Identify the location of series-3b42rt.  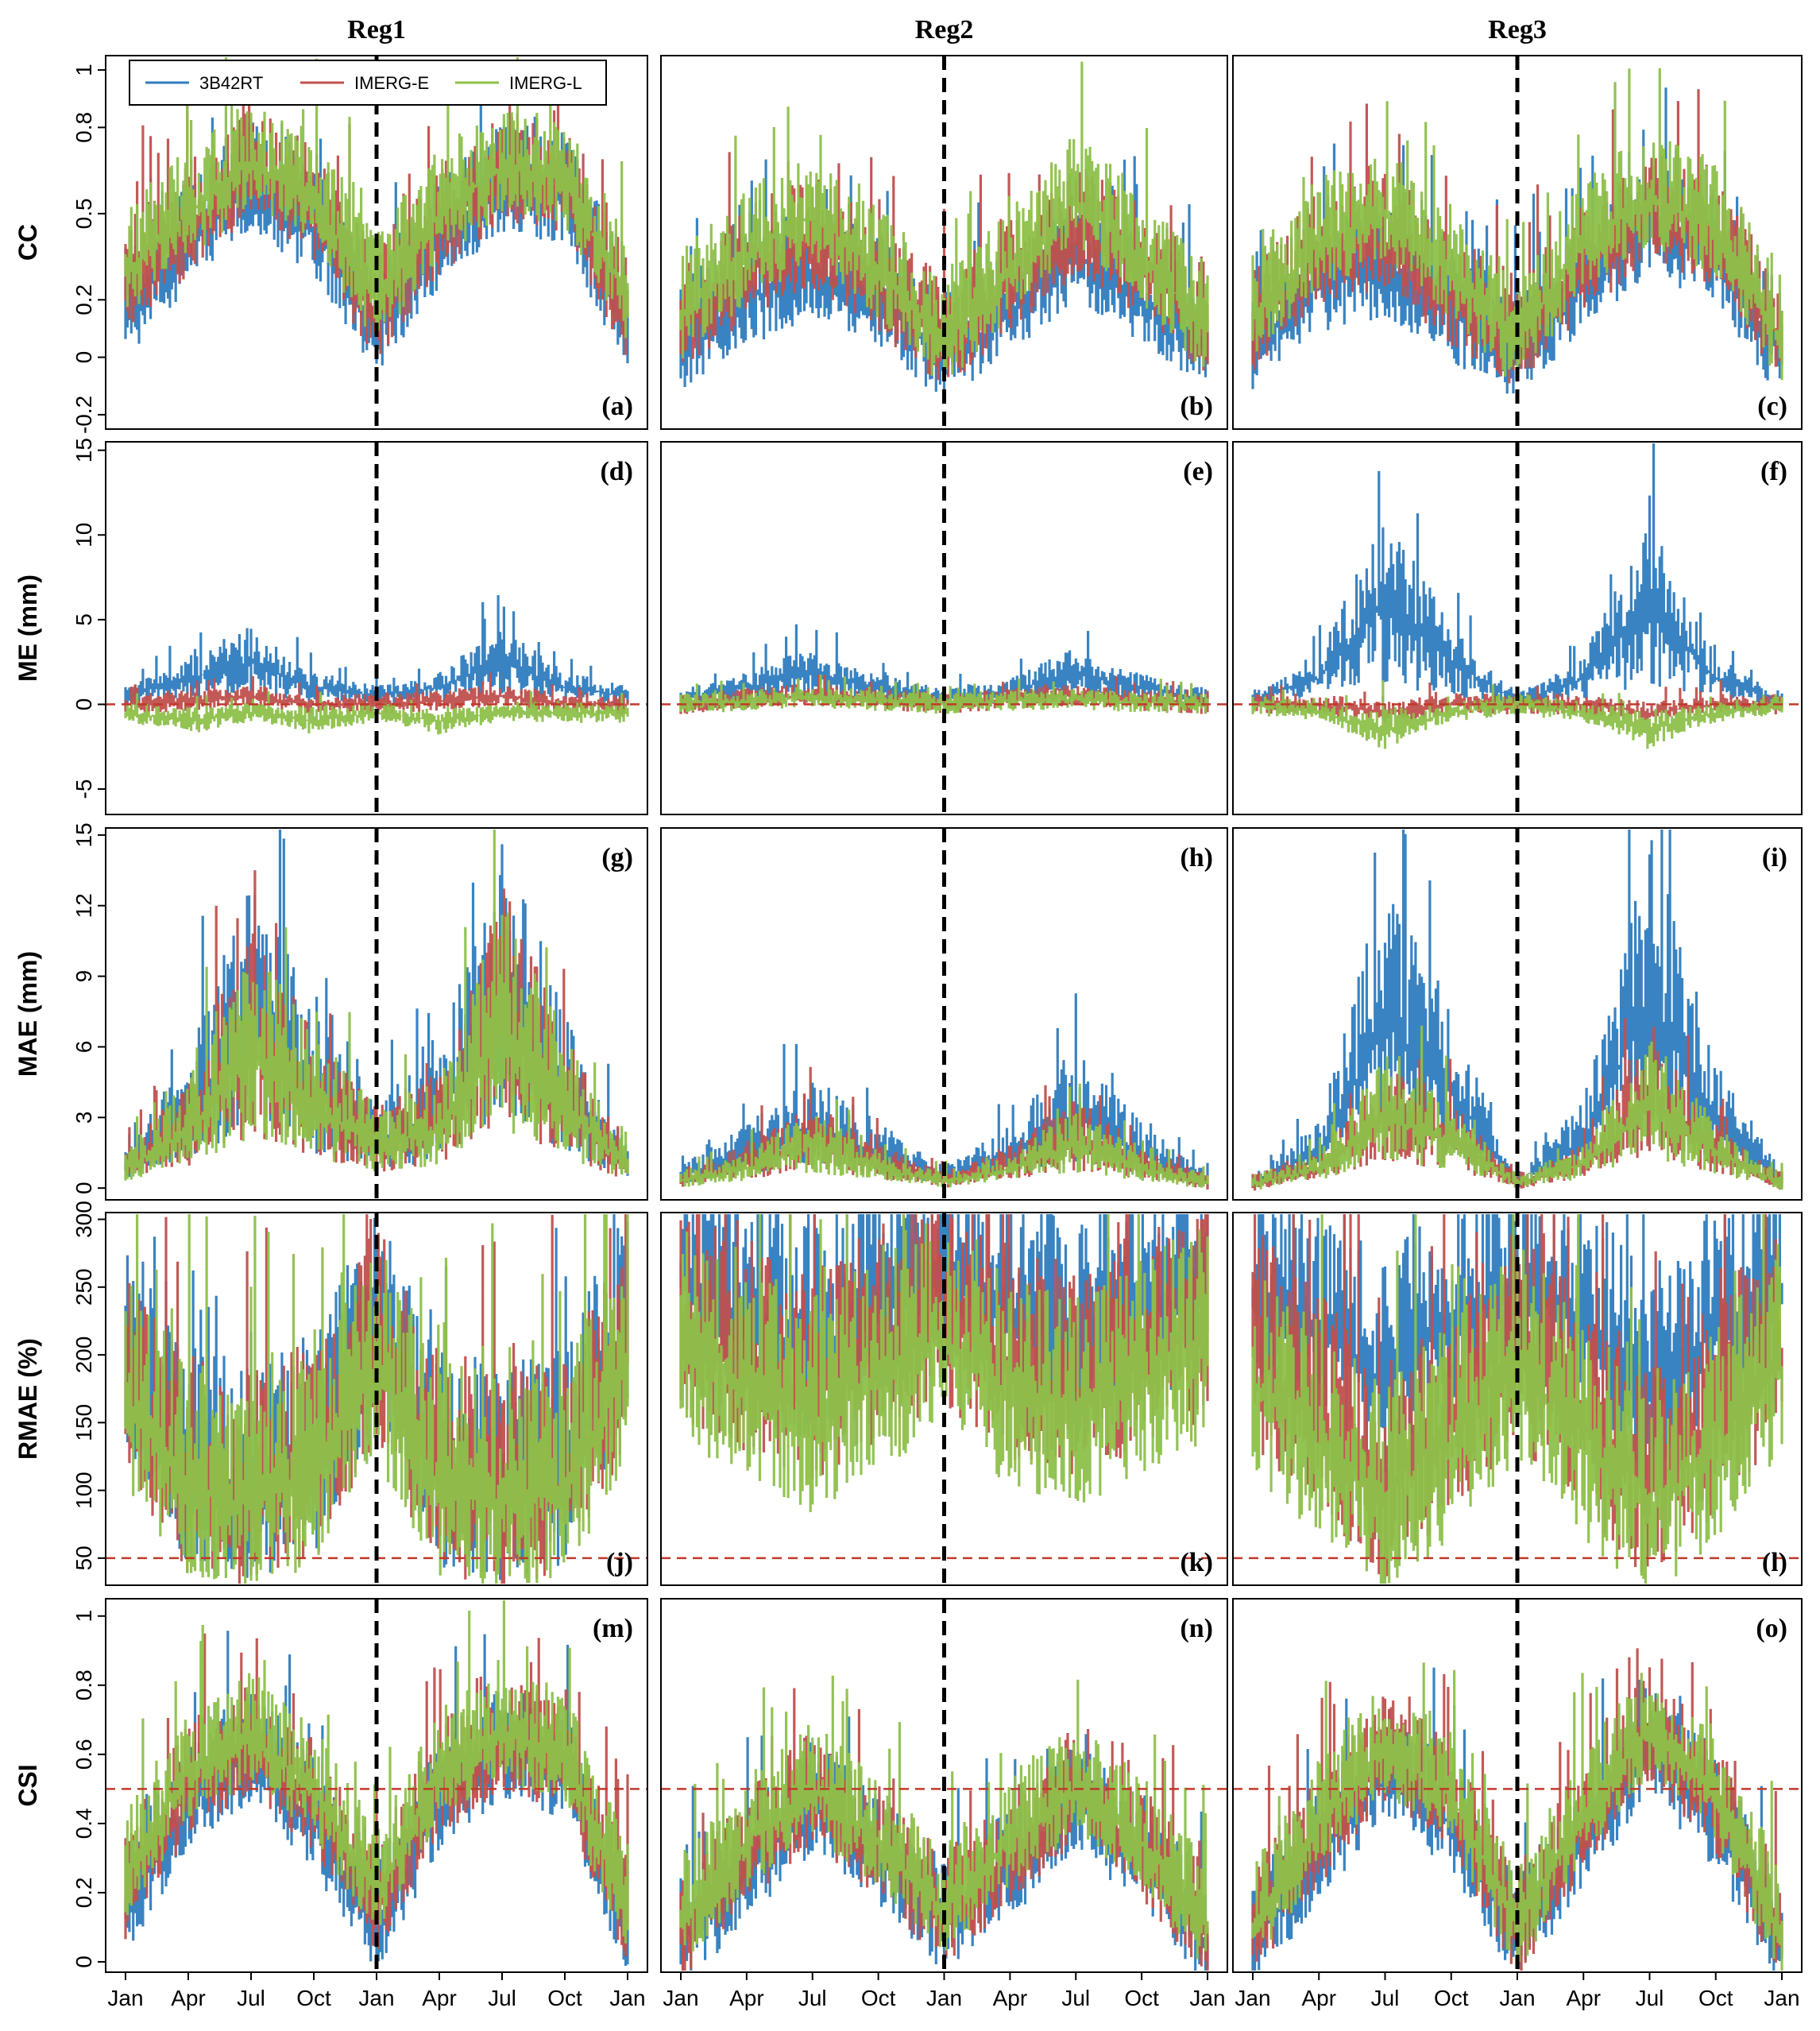
(376, 650).